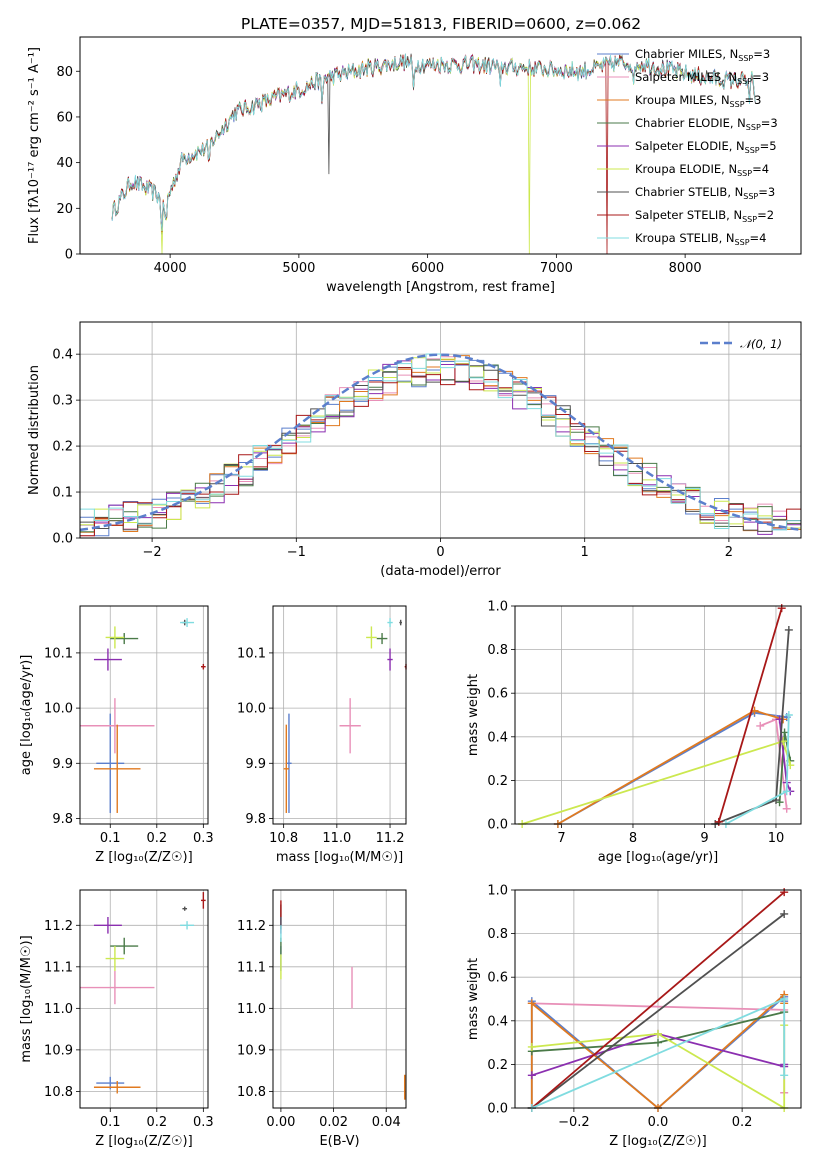 The width and height of the screenshot is (819, 1170). I want to click on x-tick-label: 11.2, so click(390, 838).